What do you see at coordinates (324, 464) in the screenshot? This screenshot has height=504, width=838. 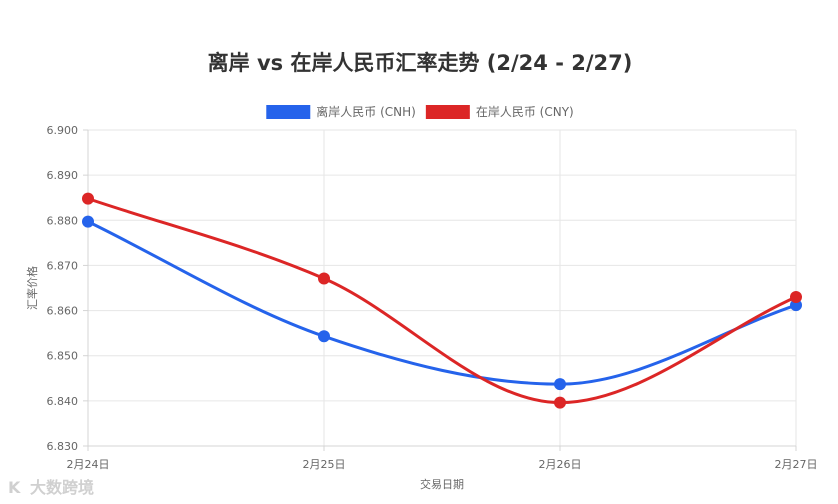 I see `x-tick-label: 2月25日` at bounding box center [324, 464].